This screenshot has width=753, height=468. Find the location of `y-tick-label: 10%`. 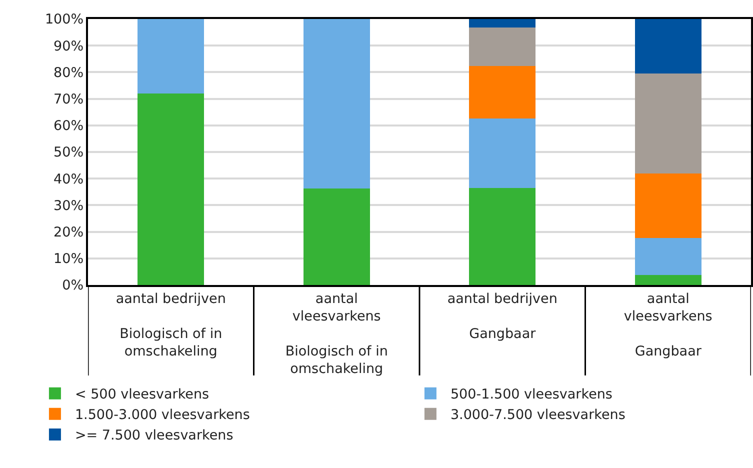

y-tick-label: 10% is located at coordinates (69, 259).